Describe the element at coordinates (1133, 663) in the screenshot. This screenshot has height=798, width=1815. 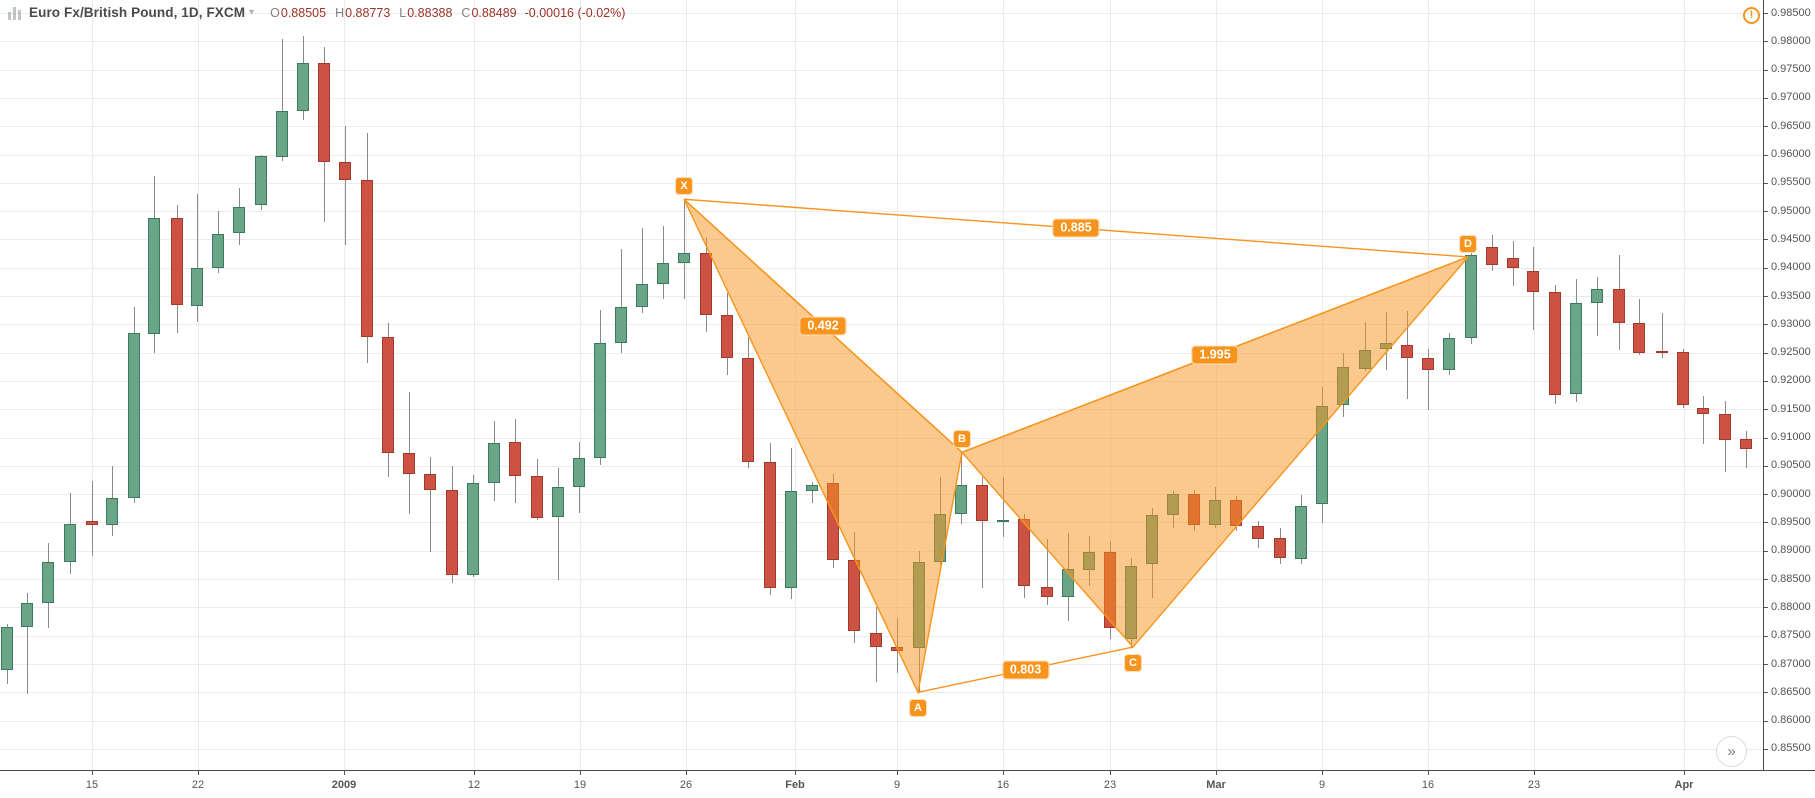
I see `pattern-point-label-C: C` at that location.